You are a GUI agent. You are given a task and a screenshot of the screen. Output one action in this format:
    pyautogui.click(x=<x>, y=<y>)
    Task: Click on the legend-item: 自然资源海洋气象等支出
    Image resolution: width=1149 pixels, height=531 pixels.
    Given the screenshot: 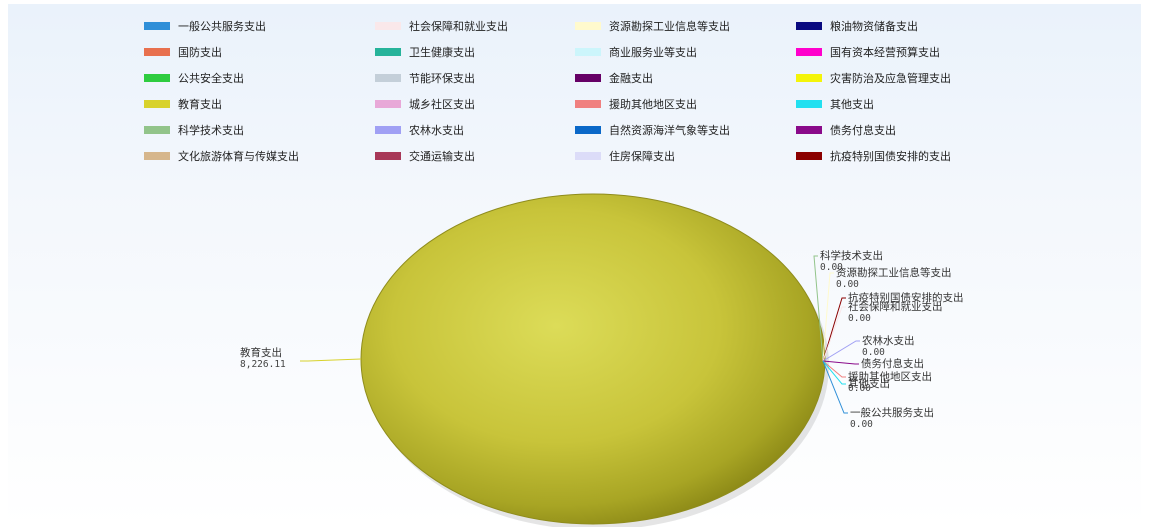 What is the action you would take?
    pyautogui.click(x=685, y=130)
    